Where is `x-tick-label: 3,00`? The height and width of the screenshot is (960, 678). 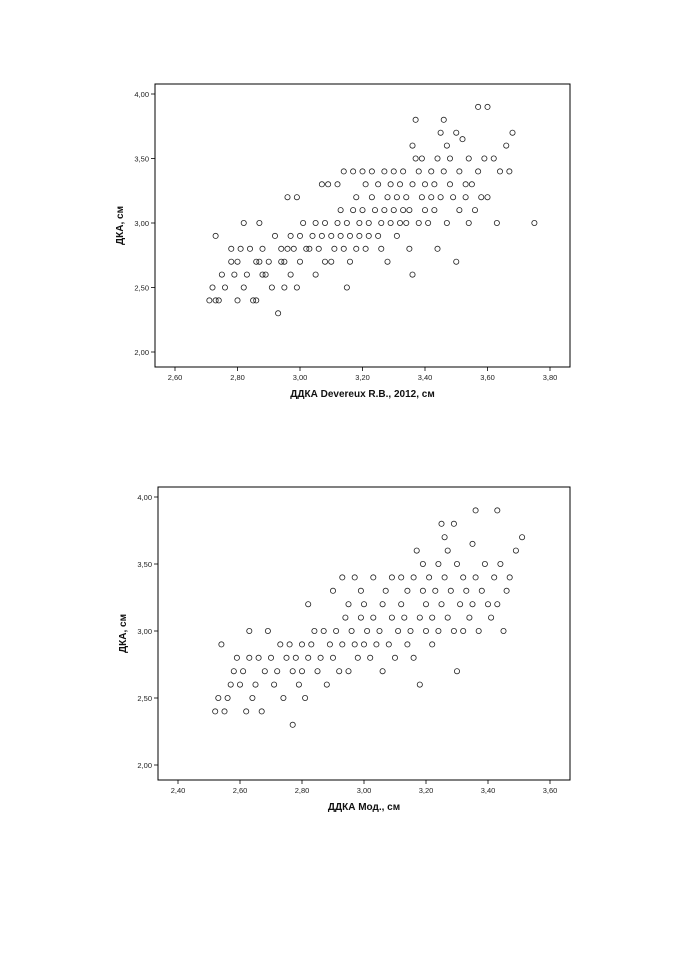
x-tick-label: 3,00 is located at coordinates (300, 377).